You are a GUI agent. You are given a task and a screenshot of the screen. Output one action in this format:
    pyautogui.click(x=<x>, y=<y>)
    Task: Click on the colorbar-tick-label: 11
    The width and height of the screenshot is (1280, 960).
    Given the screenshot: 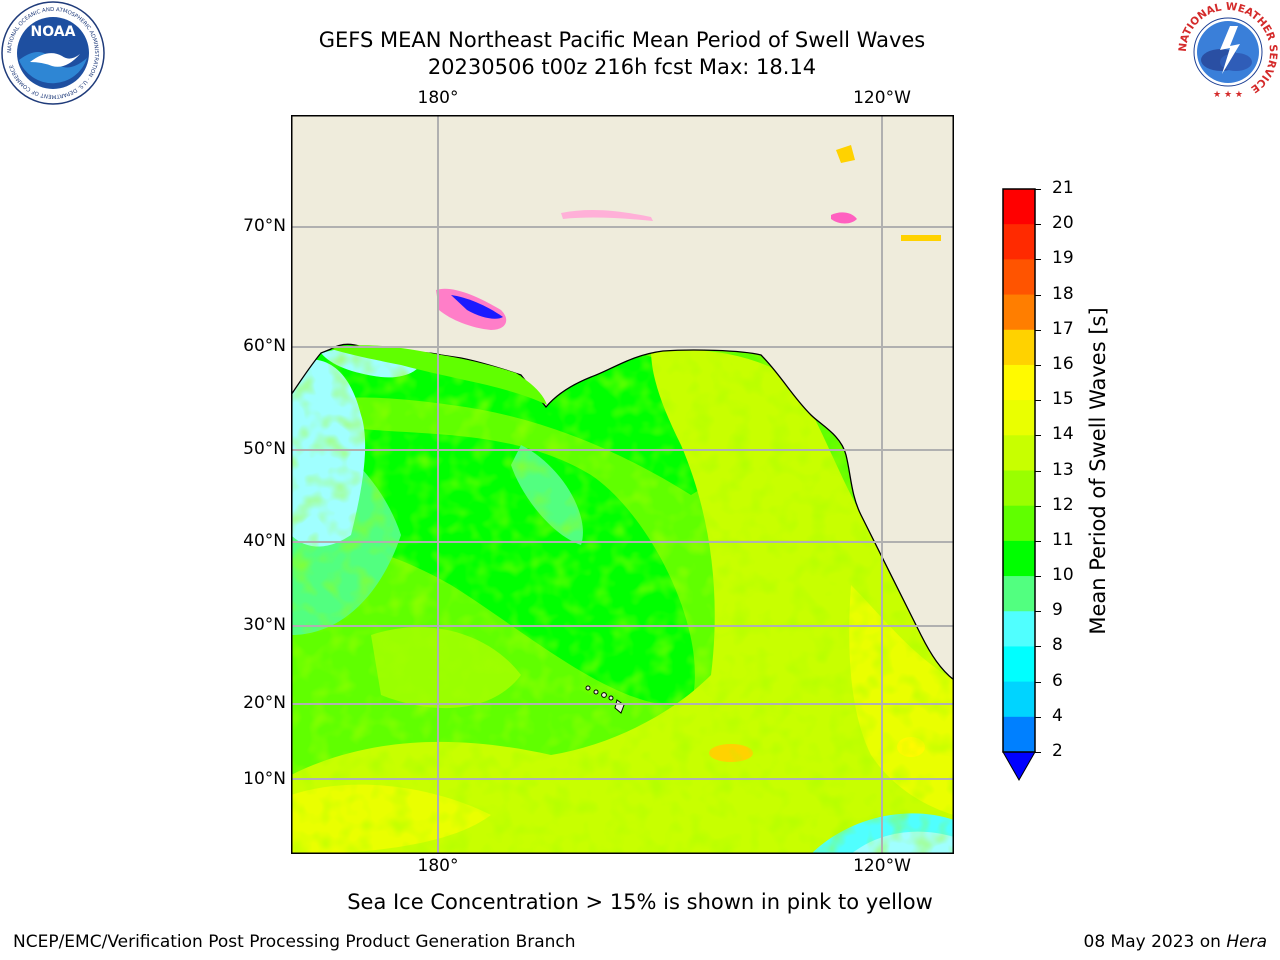 What is the action you would take?
    pyautogui.click(x=1063, y=539)
    